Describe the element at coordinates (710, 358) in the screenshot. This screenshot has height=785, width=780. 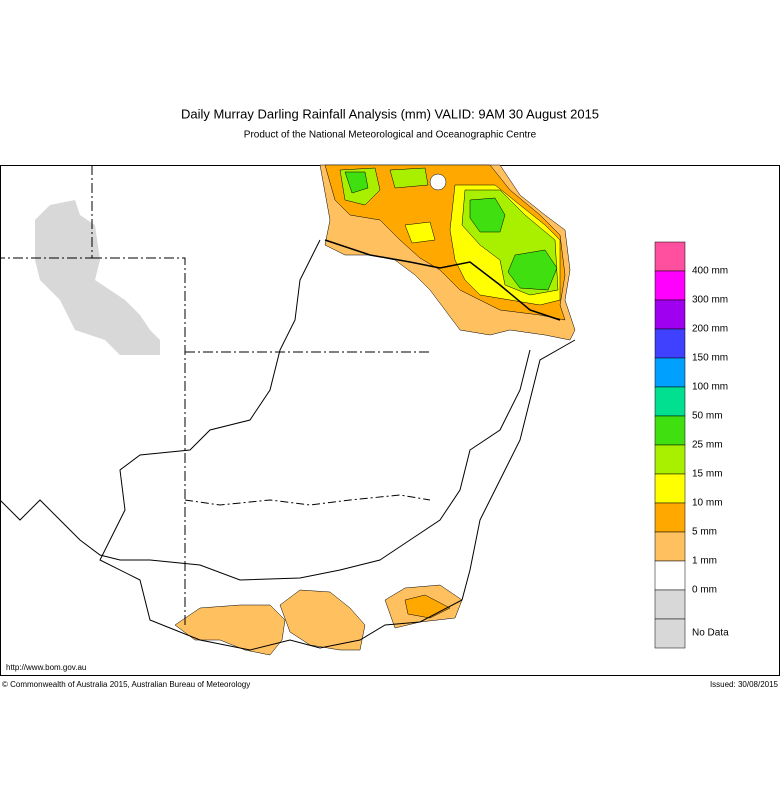
I see `legend-label: 150 mm` at that location.